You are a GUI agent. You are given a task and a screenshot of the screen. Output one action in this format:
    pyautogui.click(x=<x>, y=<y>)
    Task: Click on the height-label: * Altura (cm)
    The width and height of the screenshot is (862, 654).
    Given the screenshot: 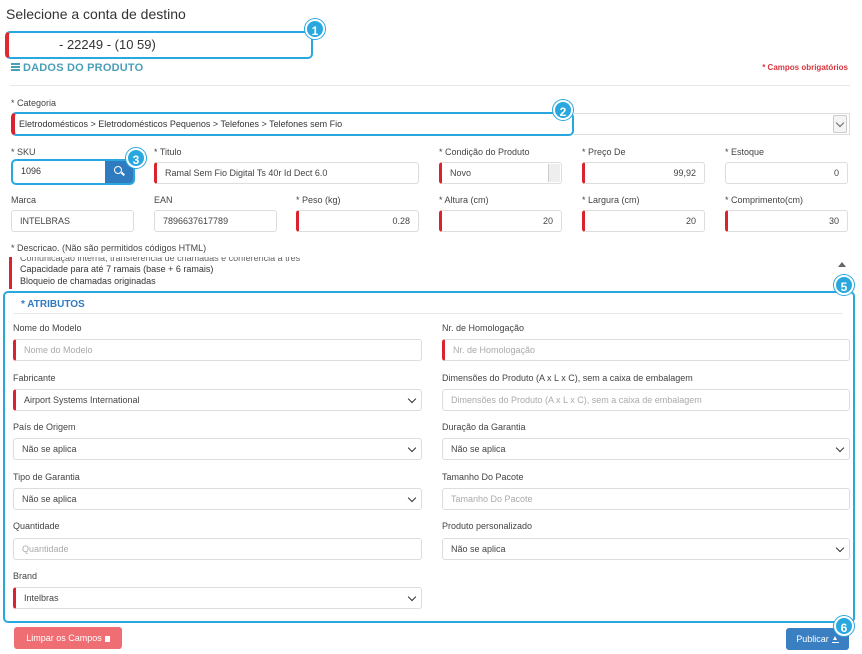 What is the action you would take?
    pyautogui.click(x=464, y=200)
    